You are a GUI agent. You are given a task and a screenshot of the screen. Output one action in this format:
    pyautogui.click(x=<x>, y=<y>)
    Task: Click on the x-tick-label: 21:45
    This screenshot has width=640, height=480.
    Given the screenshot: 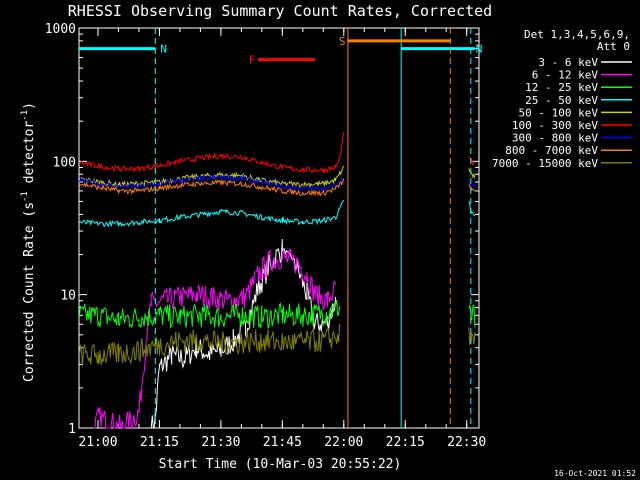 What is the action you would take?
    pyautogui.click(x=282, y=442)
    